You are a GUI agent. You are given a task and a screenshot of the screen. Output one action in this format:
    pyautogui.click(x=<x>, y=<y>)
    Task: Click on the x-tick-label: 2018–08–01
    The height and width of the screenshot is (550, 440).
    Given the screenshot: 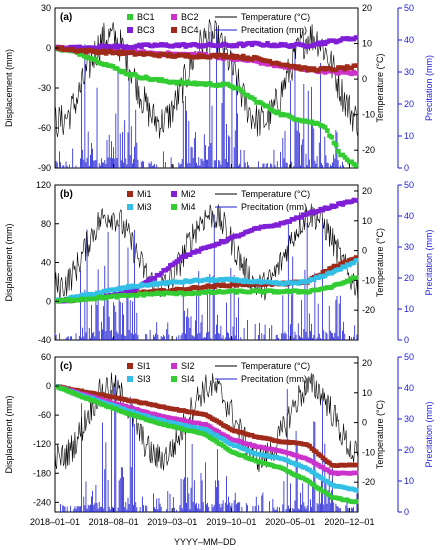 What is the action you would take?
    pyautogui.click(x=114, y=522)
    